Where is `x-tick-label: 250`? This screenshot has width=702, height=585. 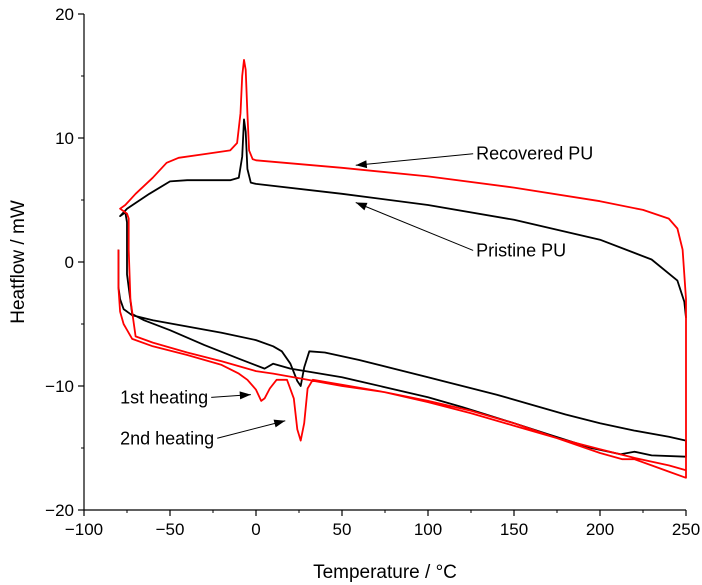
x-tick-label: 250 is located at coordinates (686, 529).